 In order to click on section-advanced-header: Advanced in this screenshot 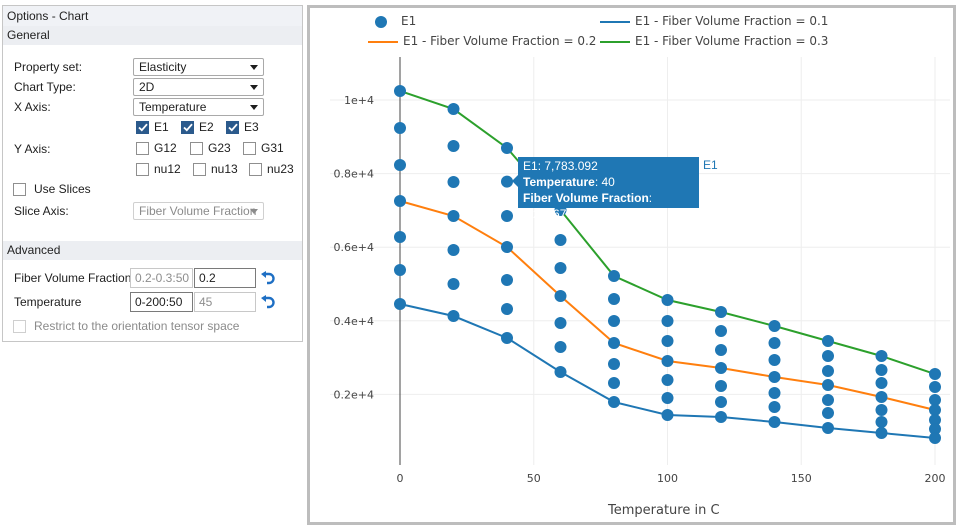, I will do `click(152, 250)`.